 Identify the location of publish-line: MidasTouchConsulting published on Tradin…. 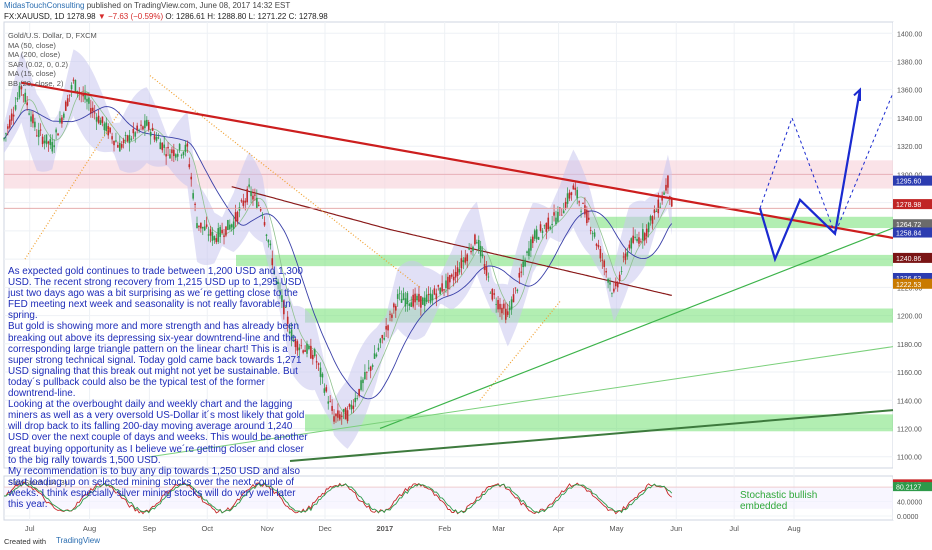
(147, 5).